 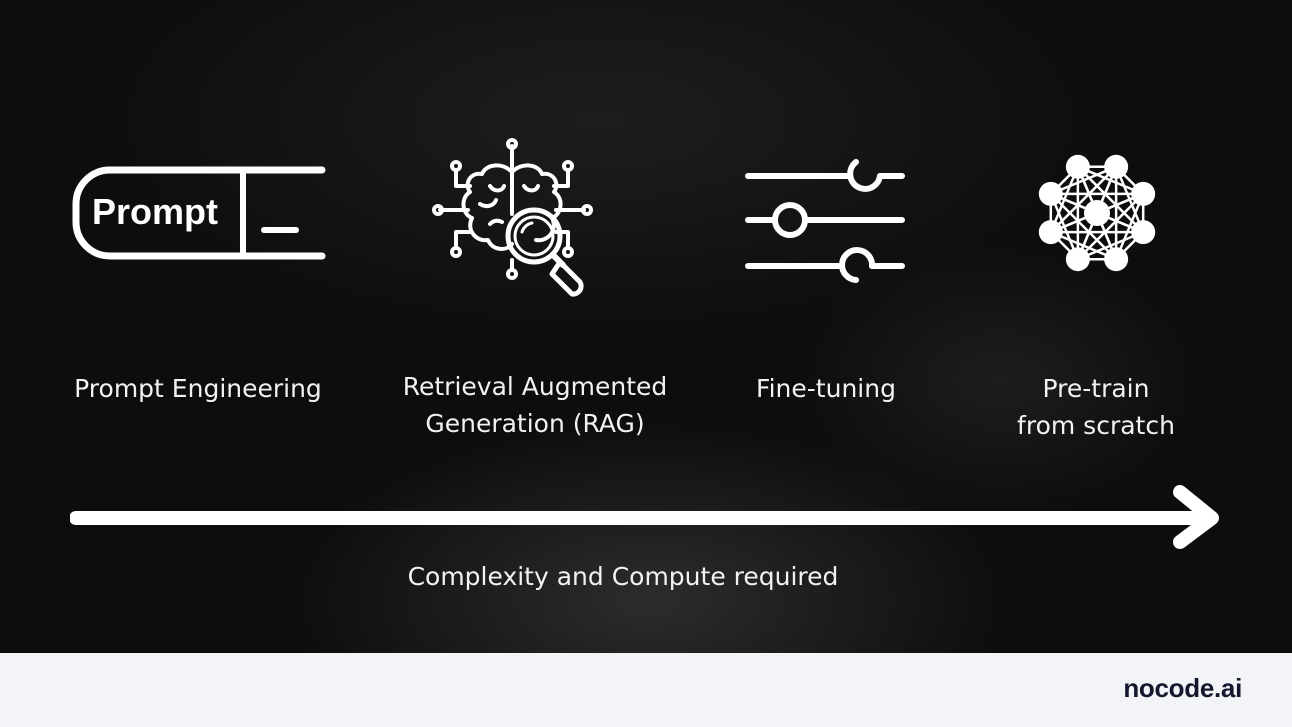 I want to click on neural-network-icon, so click(x=1097, y=213).